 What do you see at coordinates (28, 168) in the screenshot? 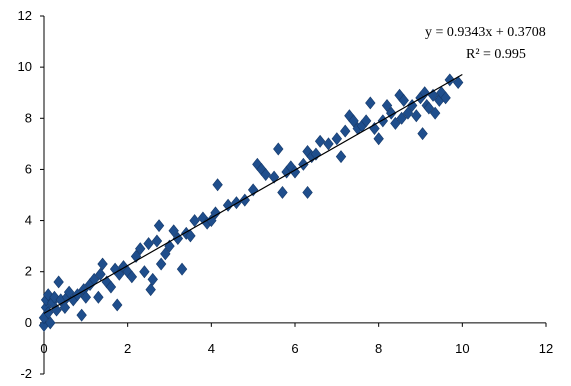
I see `y-tick-label: 6` at bounding box center [28, 168].